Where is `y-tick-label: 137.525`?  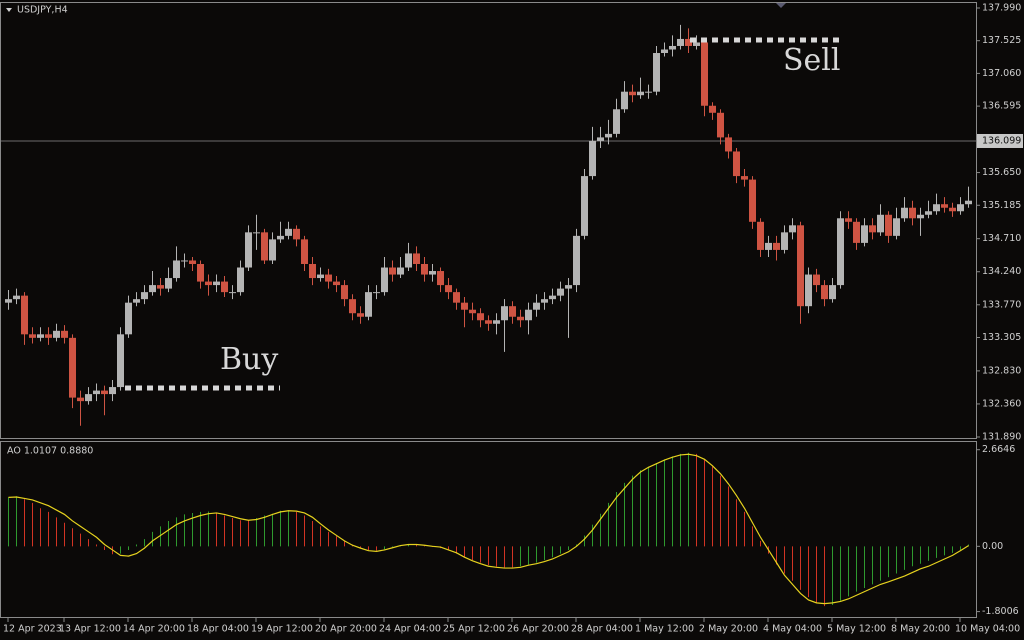
y-tick-label: 137.525 is located at coordinates (1001, 40).